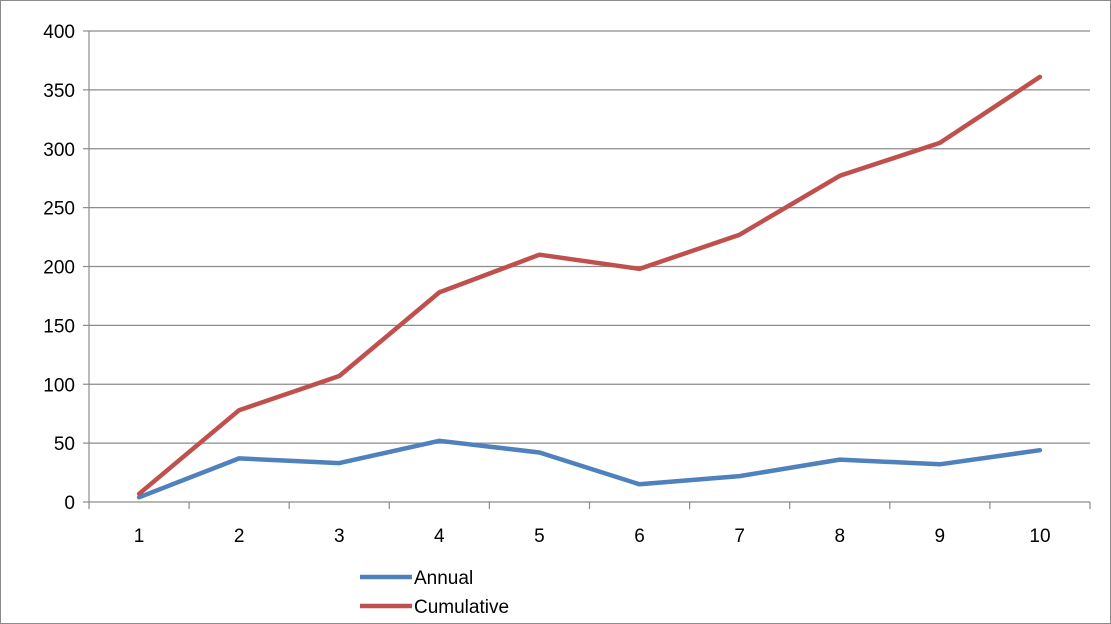 The image size is (1111, 624). Describe the element at coordinates (592, 536) in the screenshot. I see `x-tick-labels: 1 2 3 4 5 6 7 8 9 10` at that location.